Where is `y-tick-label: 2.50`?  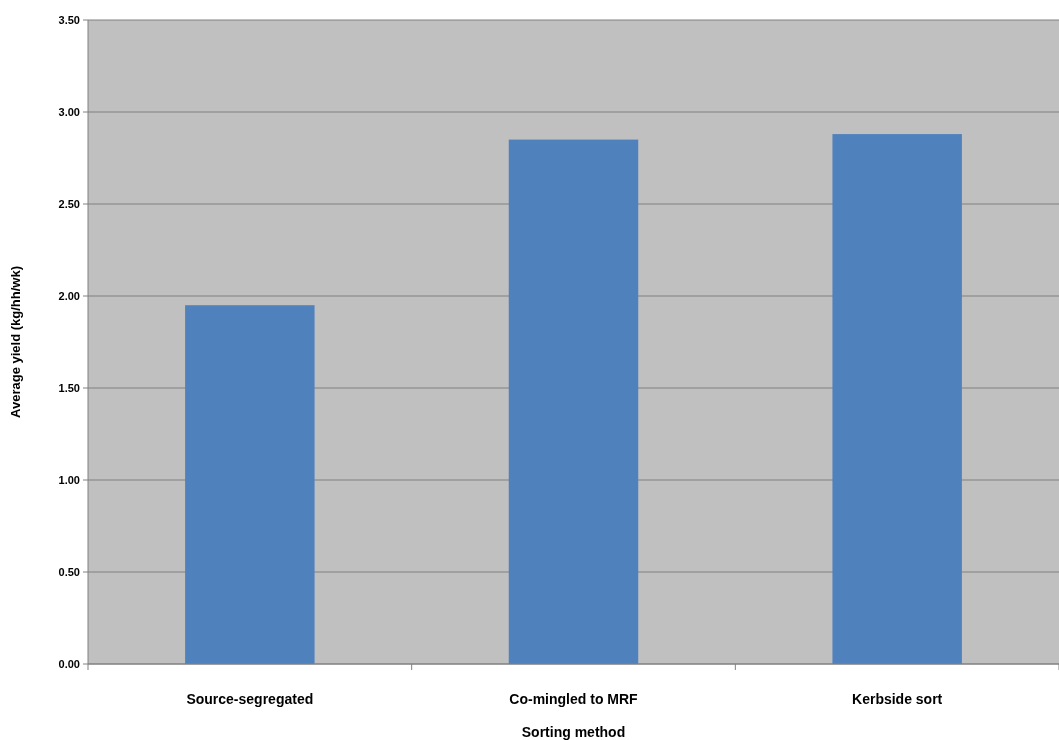 y-tick-label: 2.50 is located at coordinates (69, 203).